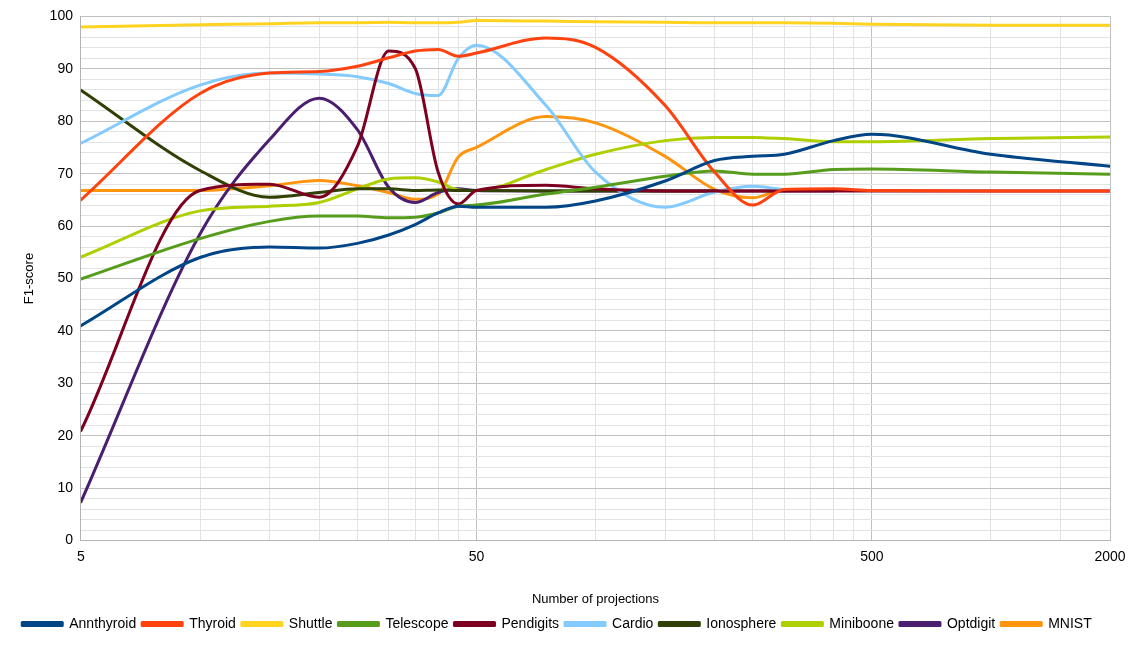 This screenshot has height=645, width=1136. Describe the element at coordinates (65, 224) in the screenshot. I see `y-tick-label: 60` at that location.